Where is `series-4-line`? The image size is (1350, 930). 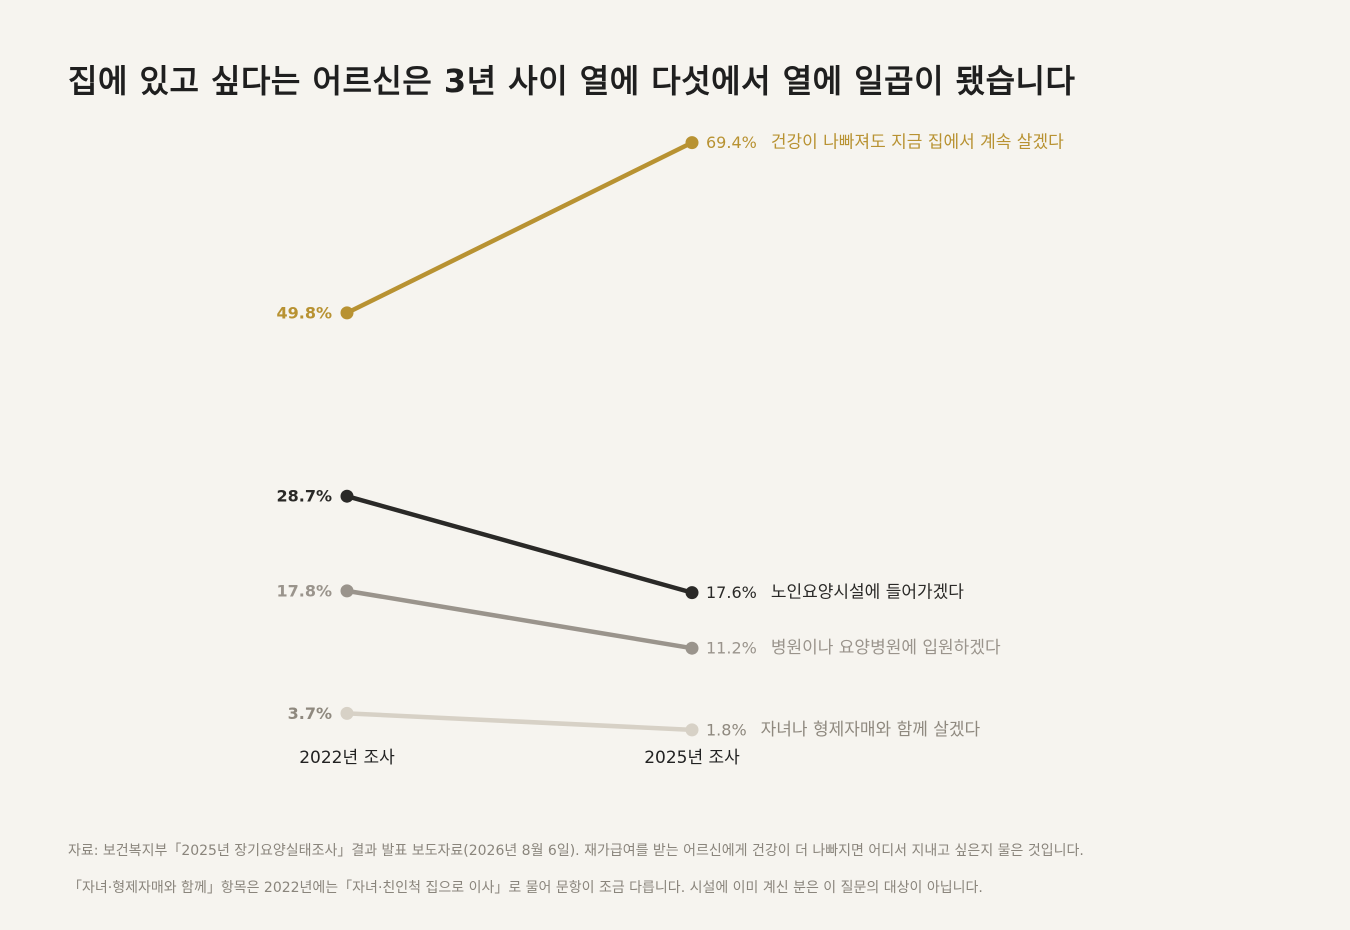
series-4-line is located at coordinates (519, 722).